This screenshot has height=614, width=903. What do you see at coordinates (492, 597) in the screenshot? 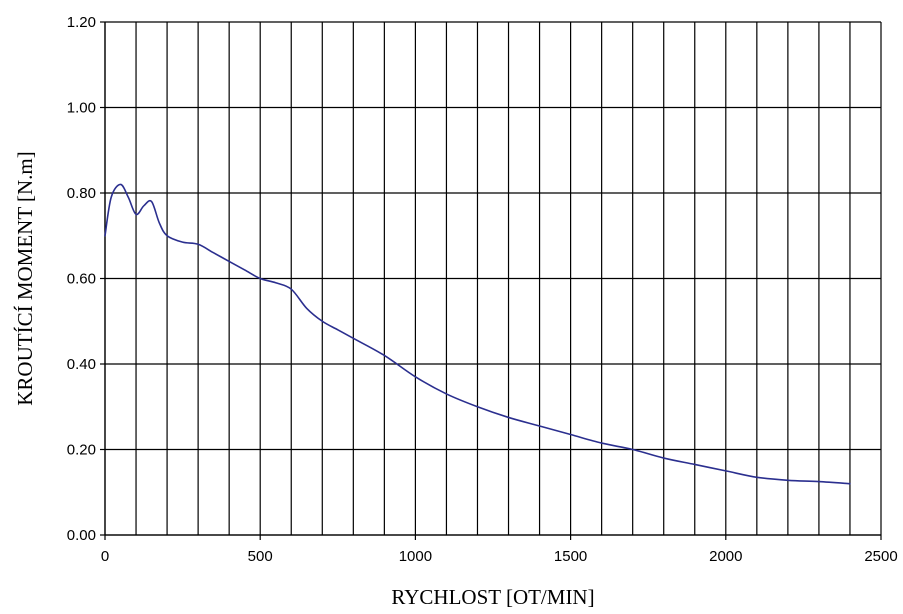
I see `x-axis-title: RYCHLOST [OT/MIN]` at bounding box center [492, 597].